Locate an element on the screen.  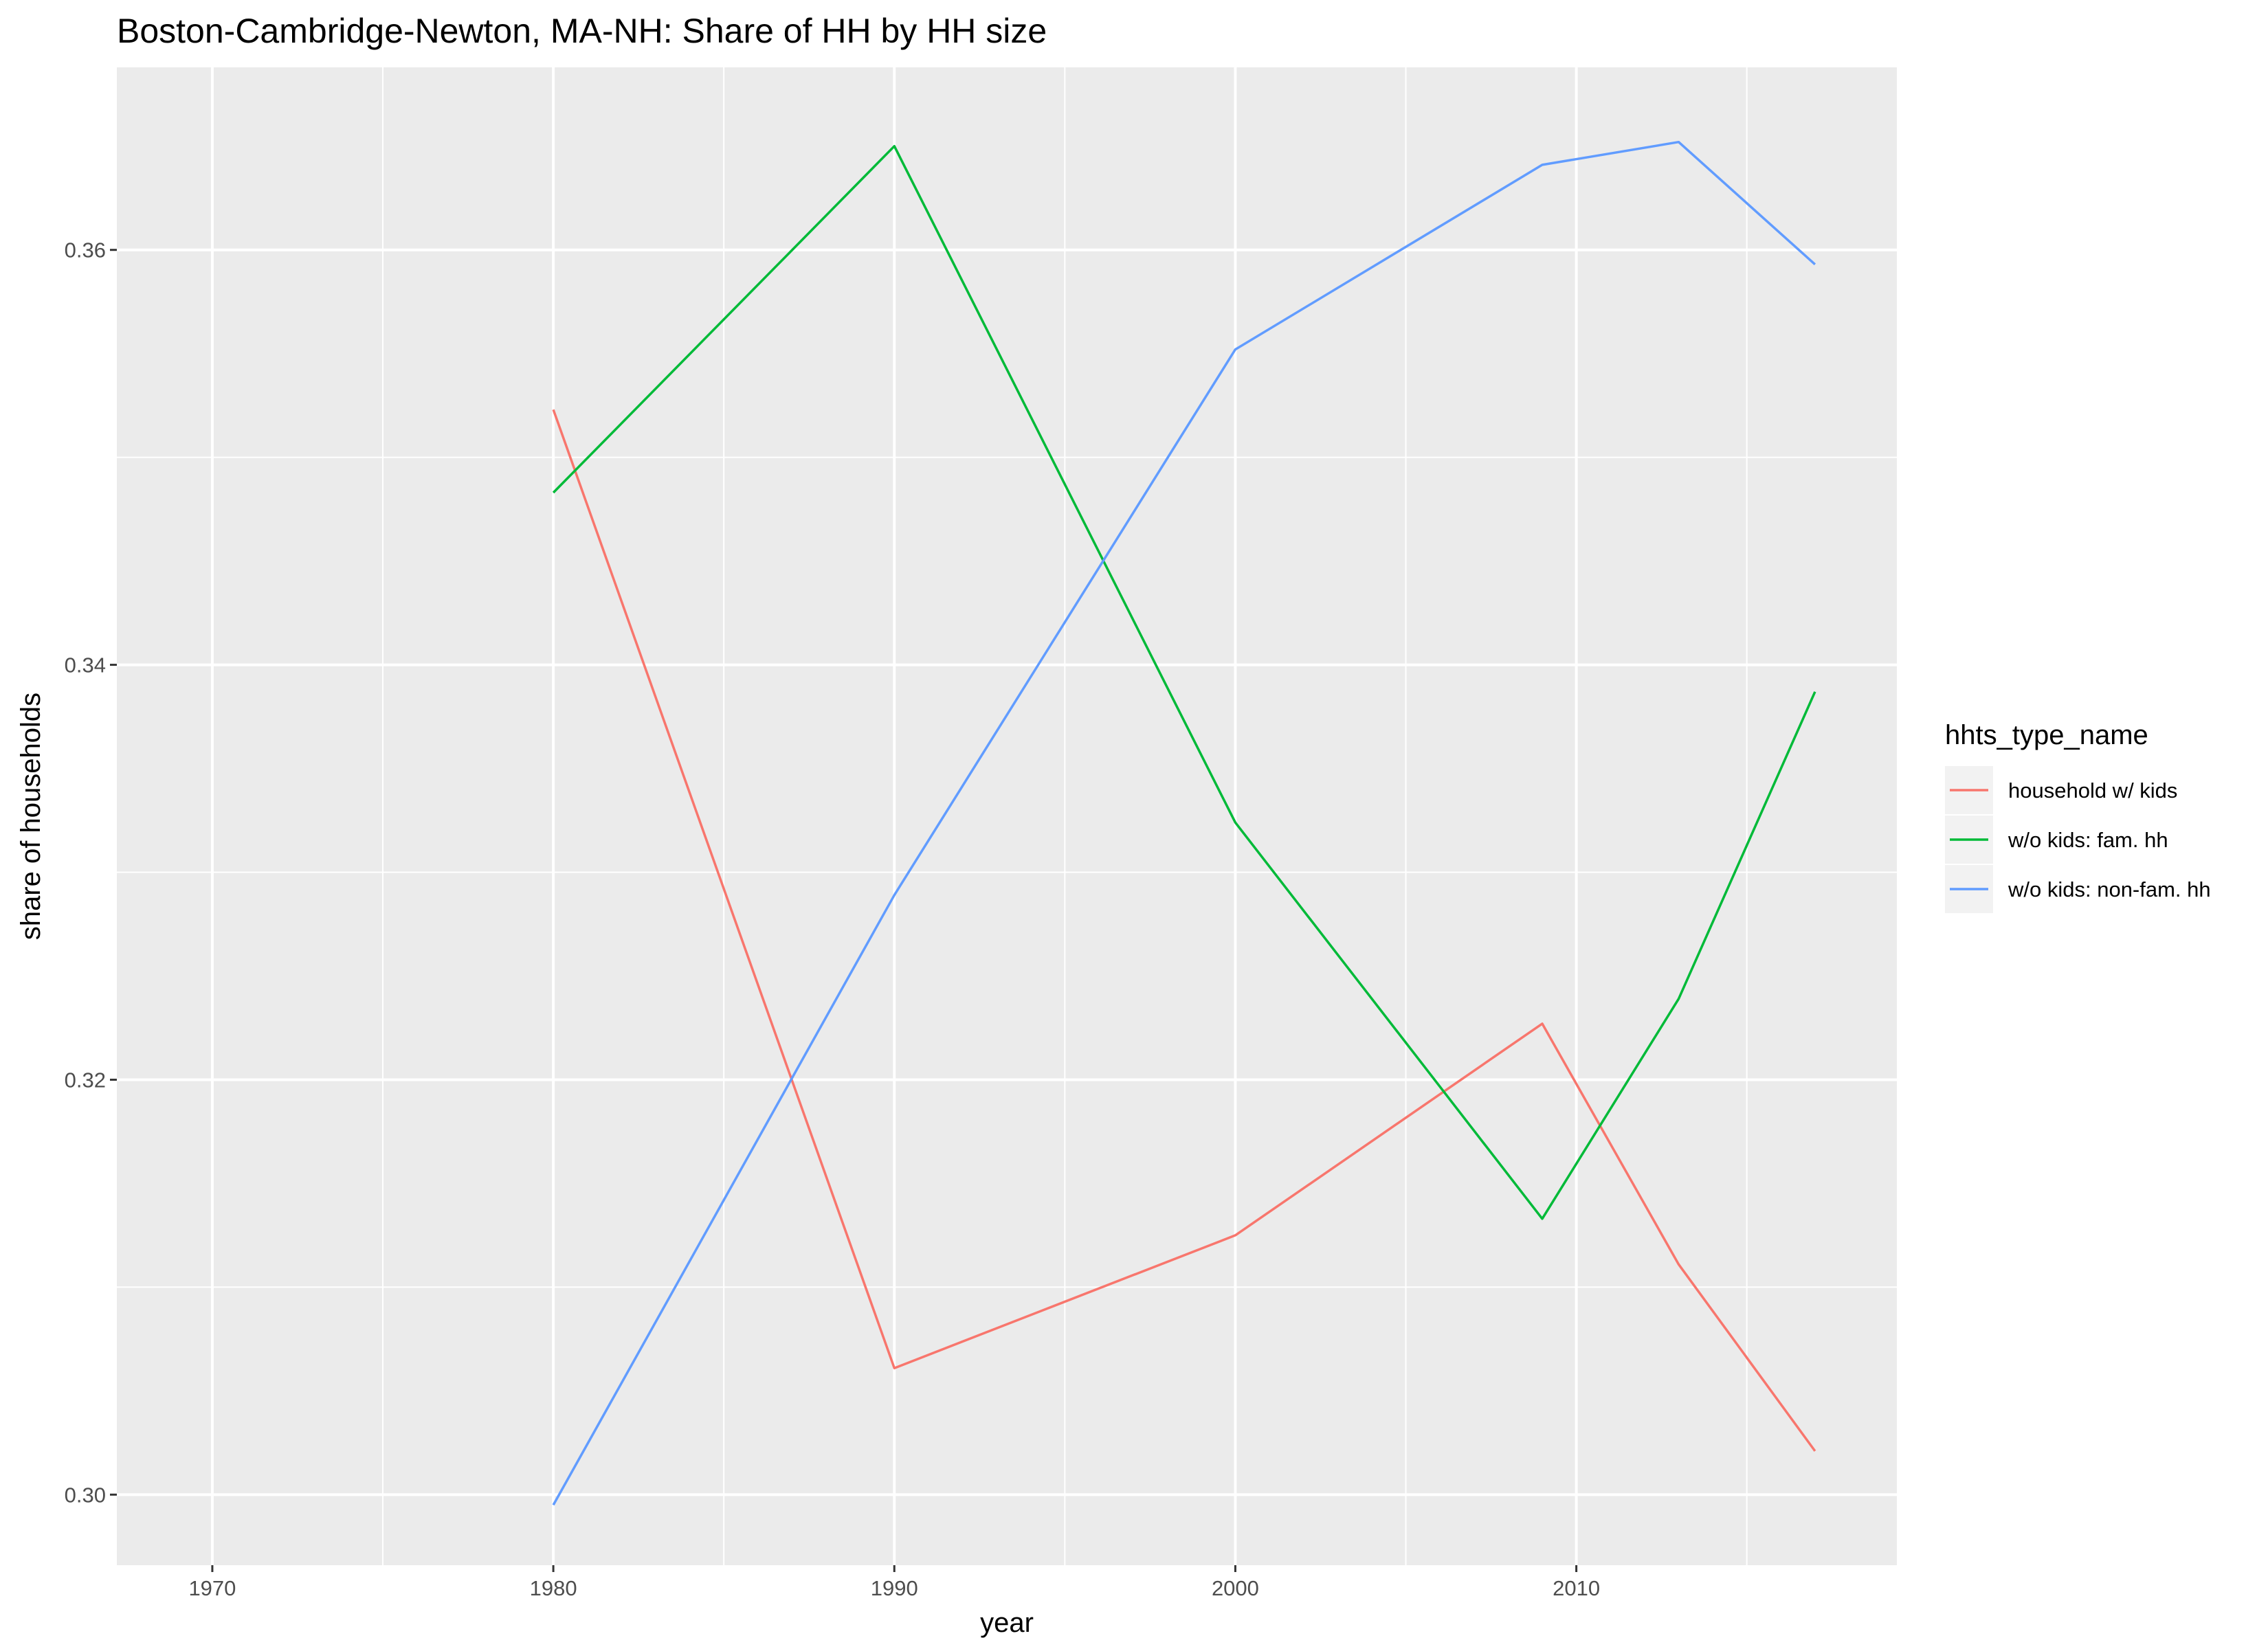
x-tick-label: 1970 is located at coordinates (212, 1588).